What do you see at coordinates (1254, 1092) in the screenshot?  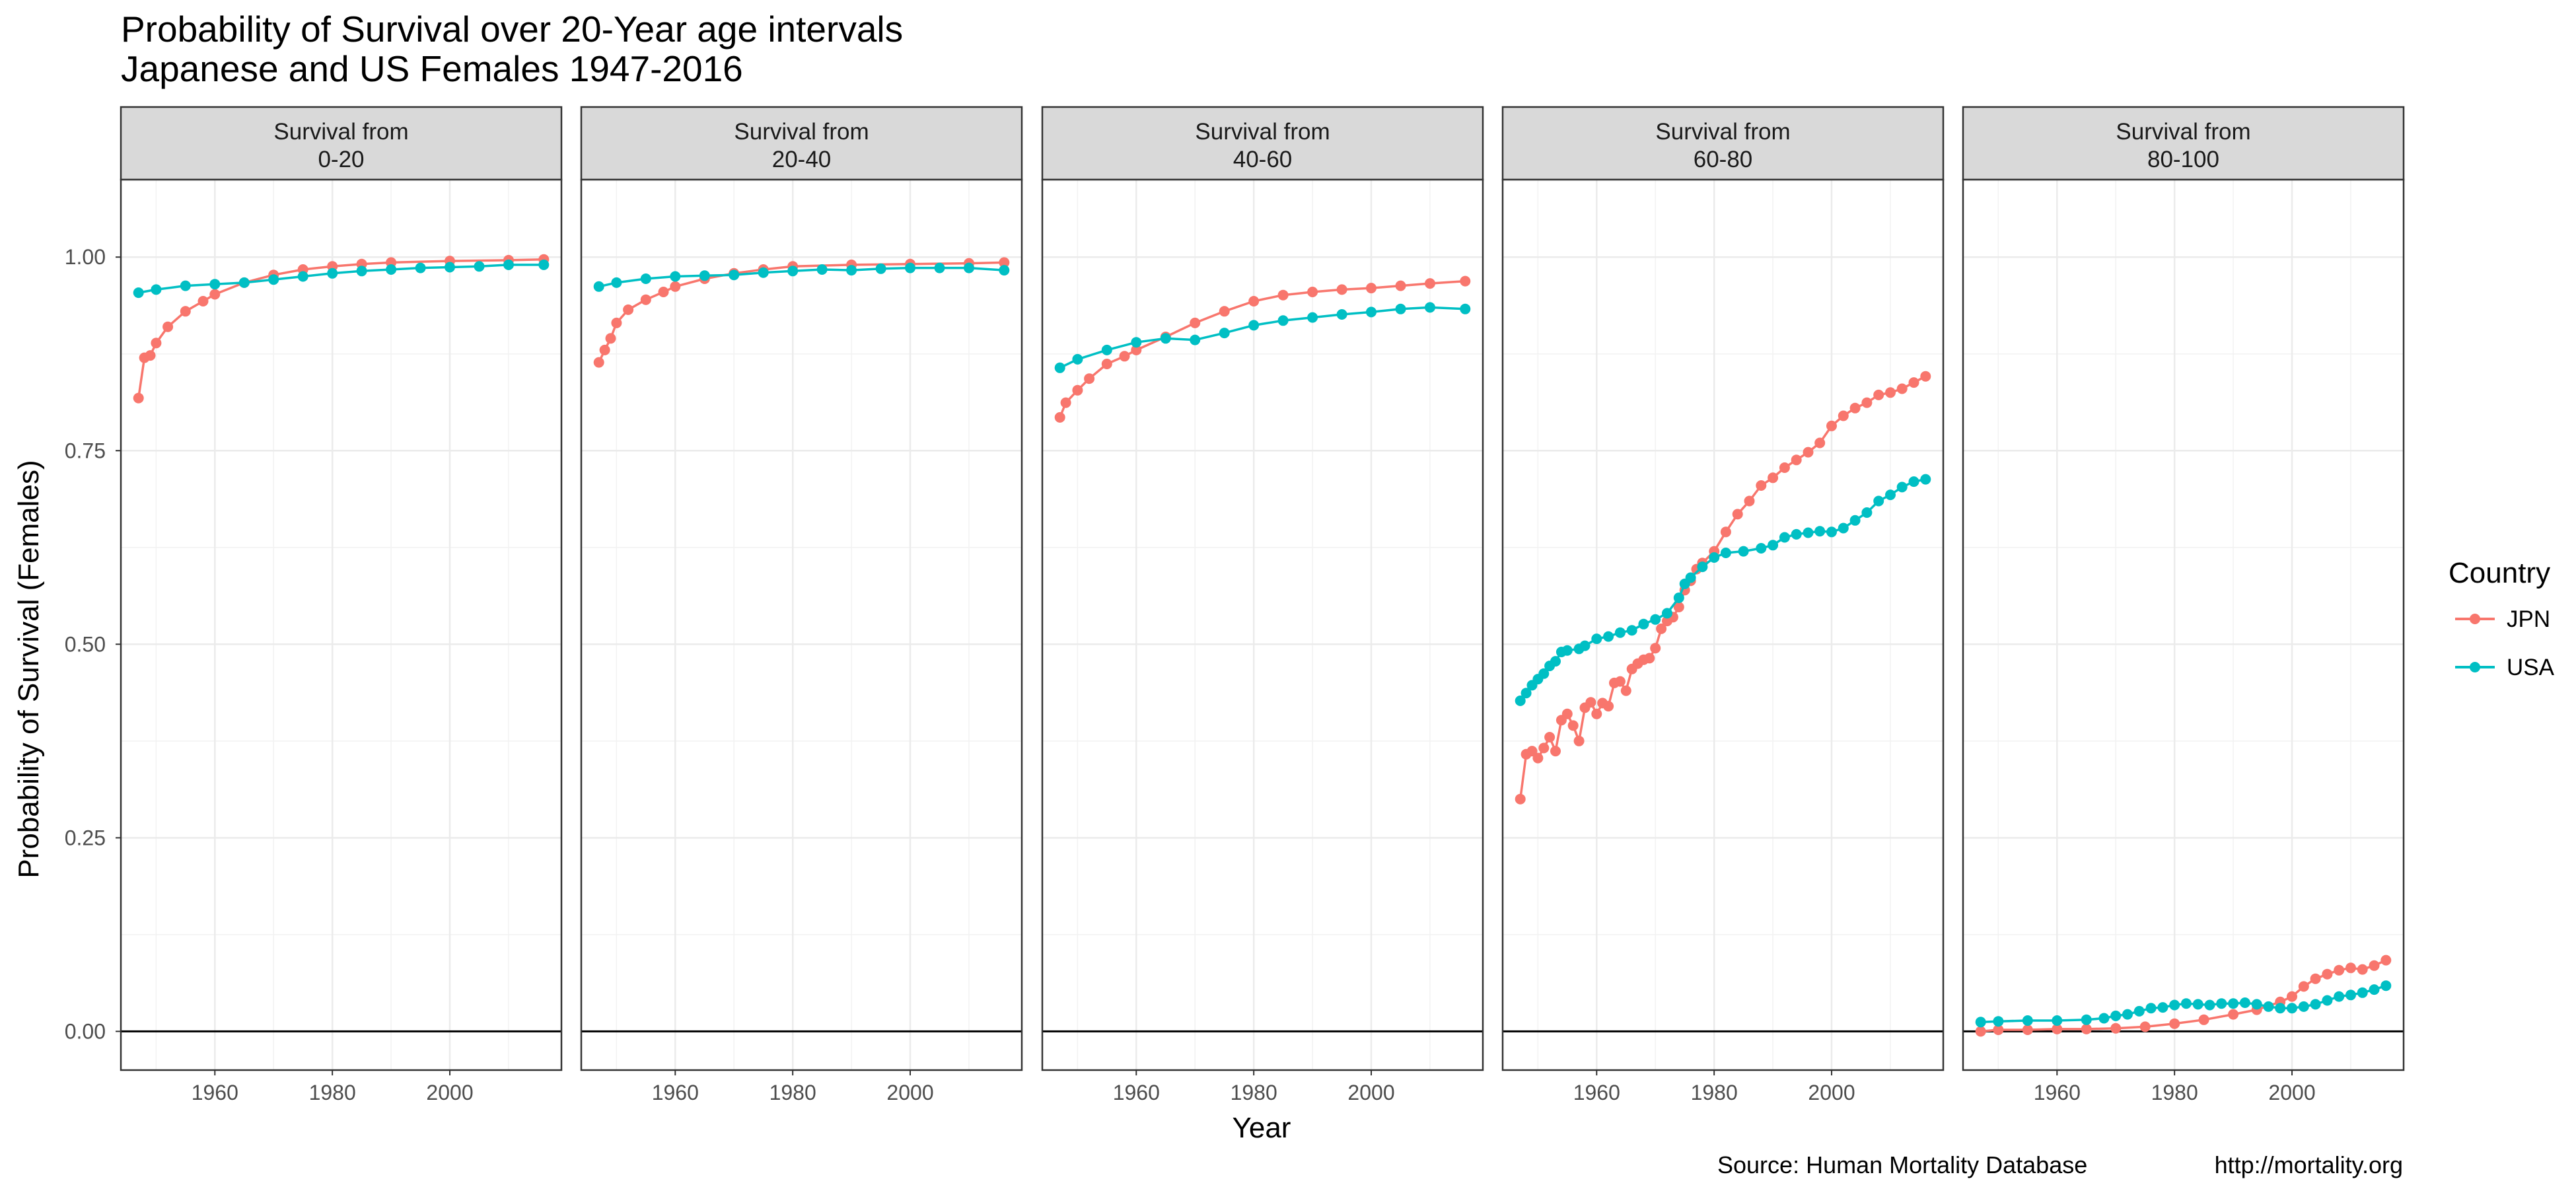 I see `x-tick-label: 1980` at bounding box center [1254, 1092].